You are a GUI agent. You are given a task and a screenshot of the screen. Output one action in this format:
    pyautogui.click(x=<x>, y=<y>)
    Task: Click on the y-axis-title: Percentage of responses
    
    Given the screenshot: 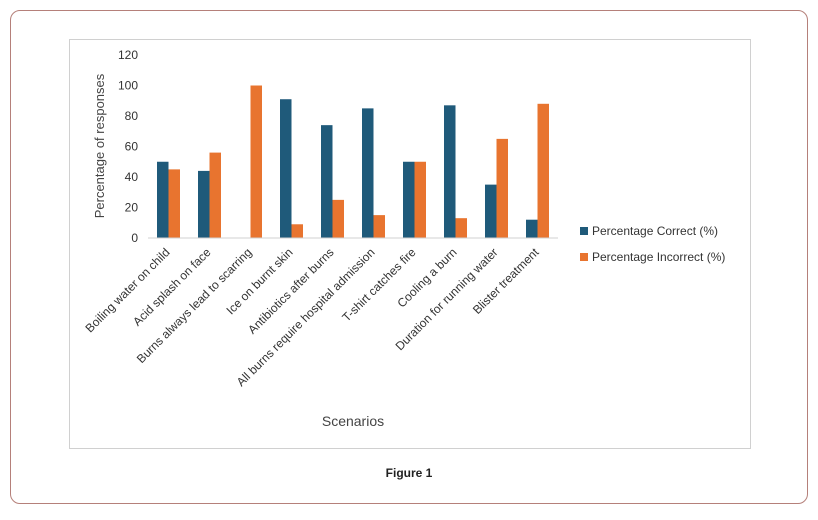 What is the action you would take?
    pyautogui.click(x=99, y=145)
    